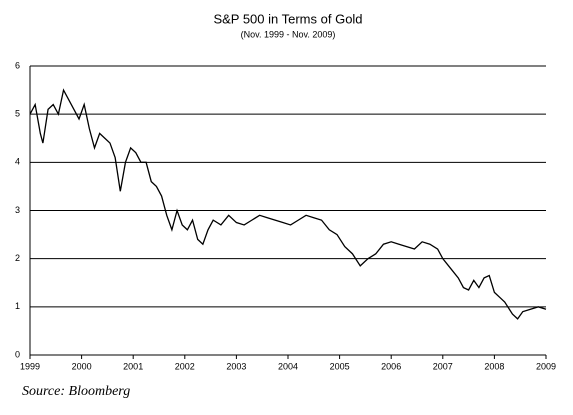  What do you see at coordinates (82, 366) in the screenshot?
I see `x-tick-label: 2000` at bounding box center [82, 366].